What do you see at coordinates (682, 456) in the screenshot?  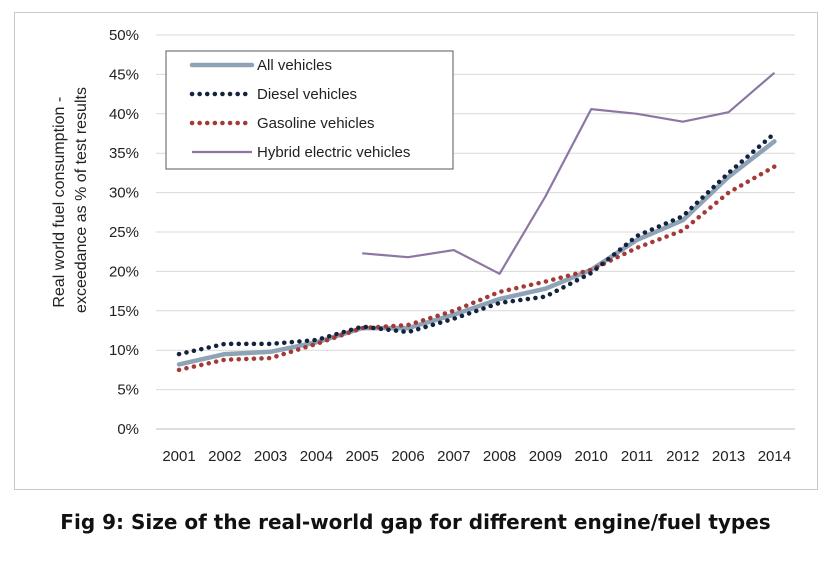 I see `x-tick-label: 2012` at bounding box center [682, 456].